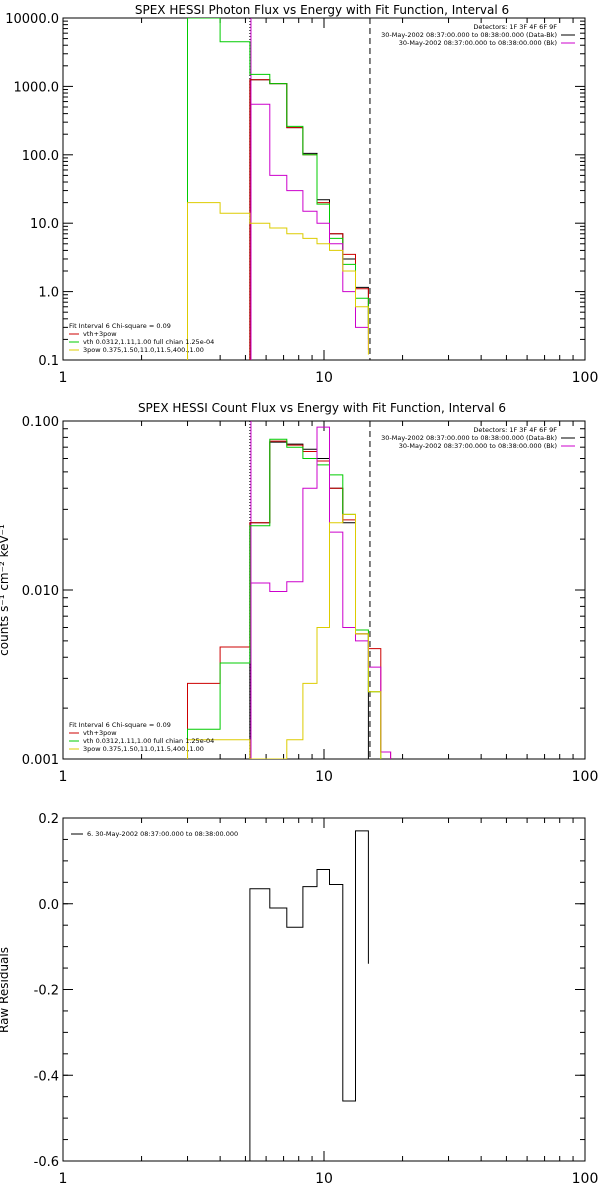 The height and width of the screenshot is (1200, 600). I want to click on count-legend-bottom-entry: vth 0.0312,1.11,1.00 full chian 1.25e-04, so click(148, 741).